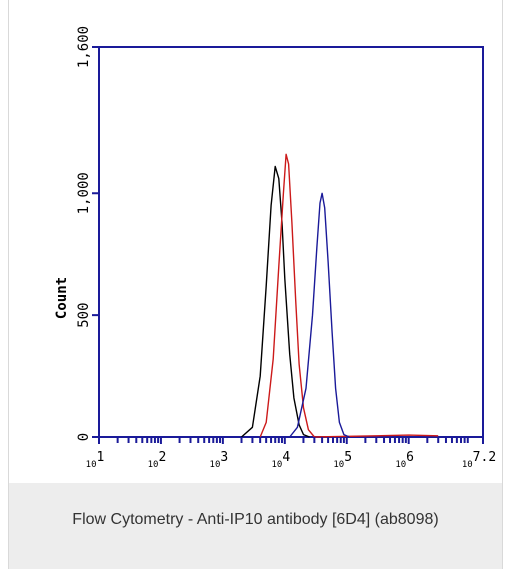  Describe the element at coordinates (342, 460) in the screenshot. I see `x-tick-label: 10⁵` at that location.